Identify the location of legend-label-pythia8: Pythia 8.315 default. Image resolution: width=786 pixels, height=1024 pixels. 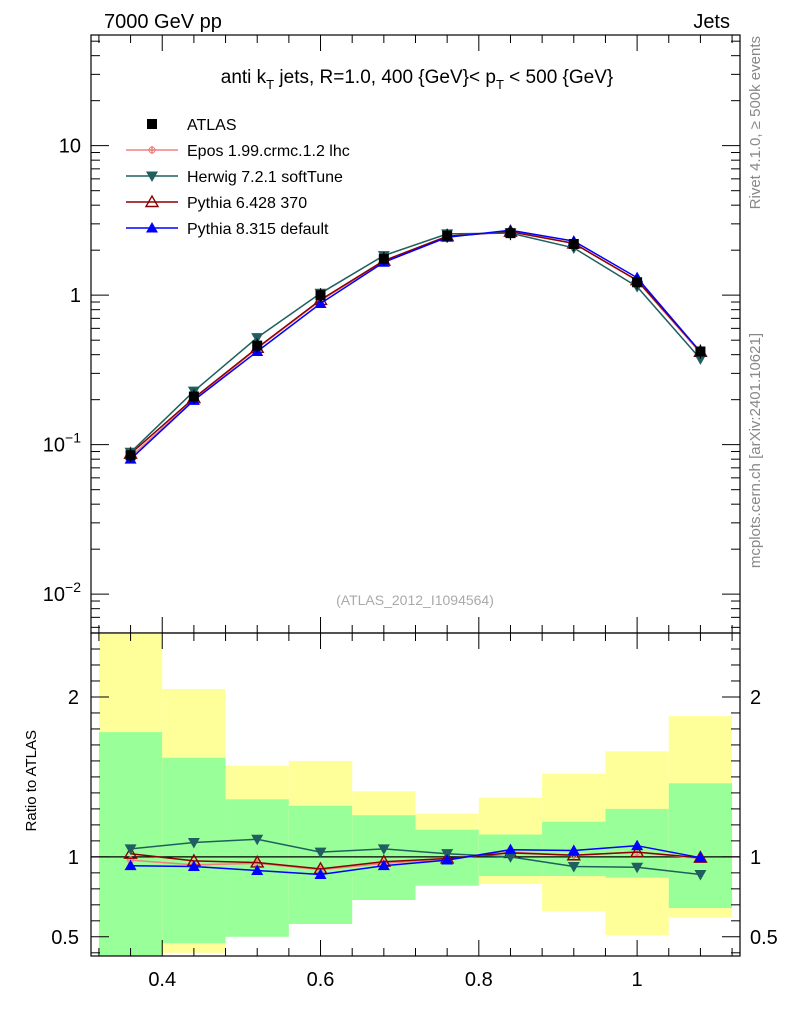
(258, 229).